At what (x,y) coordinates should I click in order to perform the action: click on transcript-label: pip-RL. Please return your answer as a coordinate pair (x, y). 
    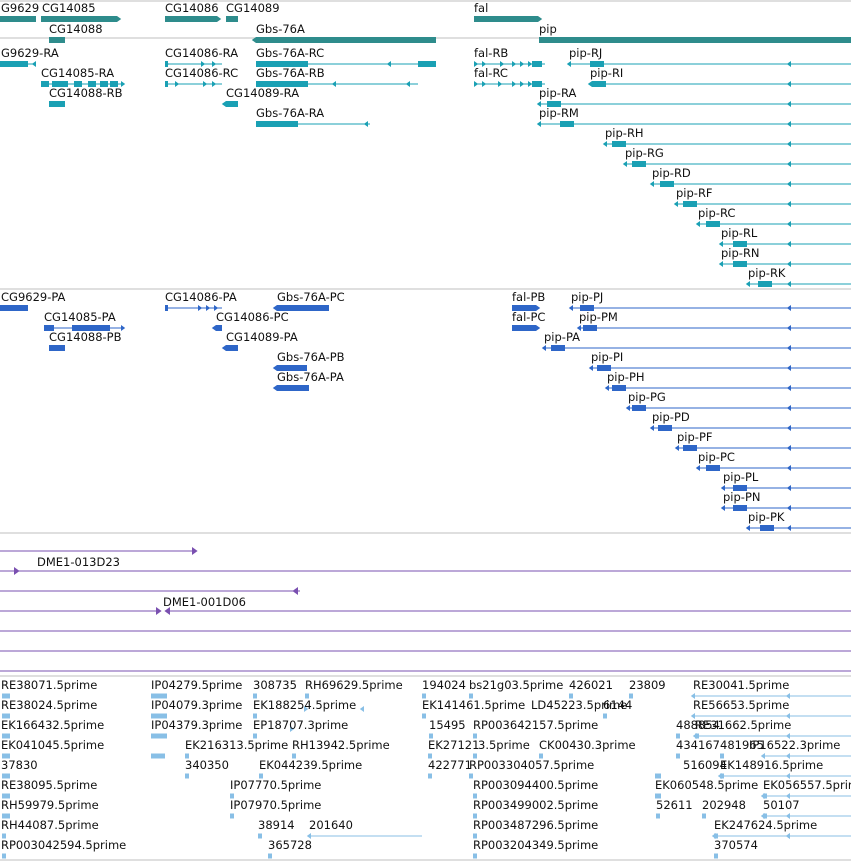
    Looking at the image, I should click on (739, 233).